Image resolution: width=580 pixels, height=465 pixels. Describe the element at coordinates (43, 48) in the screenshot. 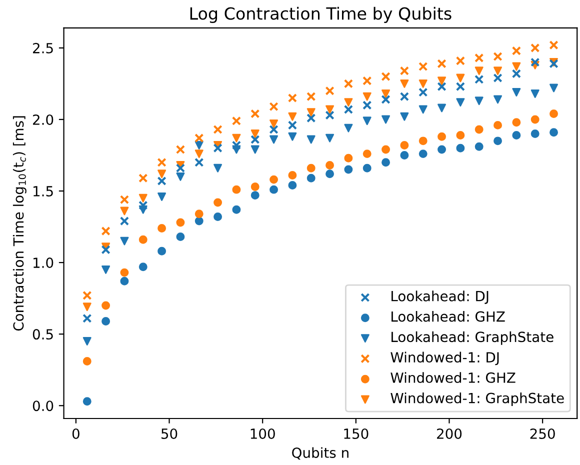

I see `y-tick-label: 2.5` at that location.